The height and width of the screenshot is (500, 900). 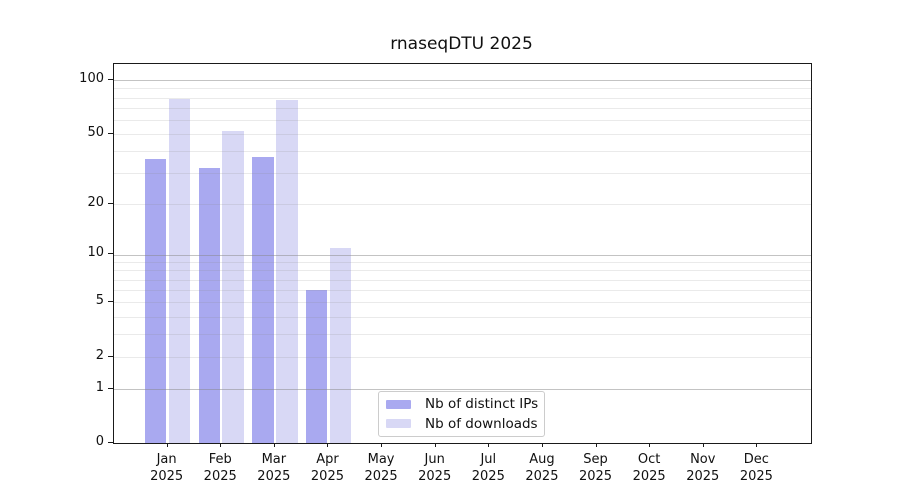 I want to click on bar-downloads-apr, so click(x=340, y=345).